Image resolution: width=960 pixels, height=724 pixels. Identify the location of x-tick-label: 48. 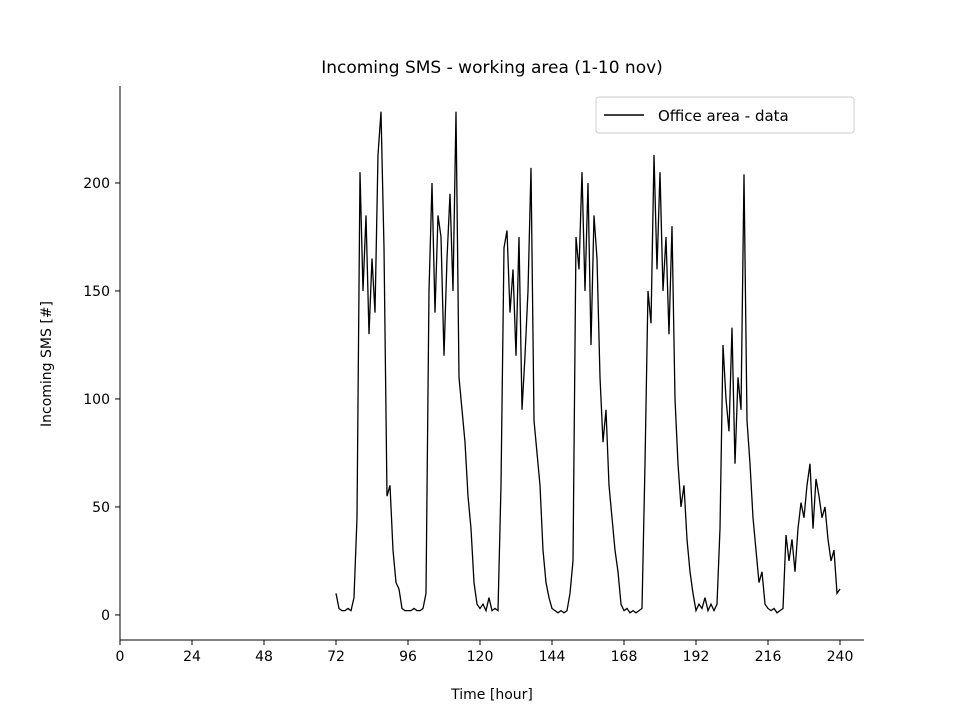
(264, 657).